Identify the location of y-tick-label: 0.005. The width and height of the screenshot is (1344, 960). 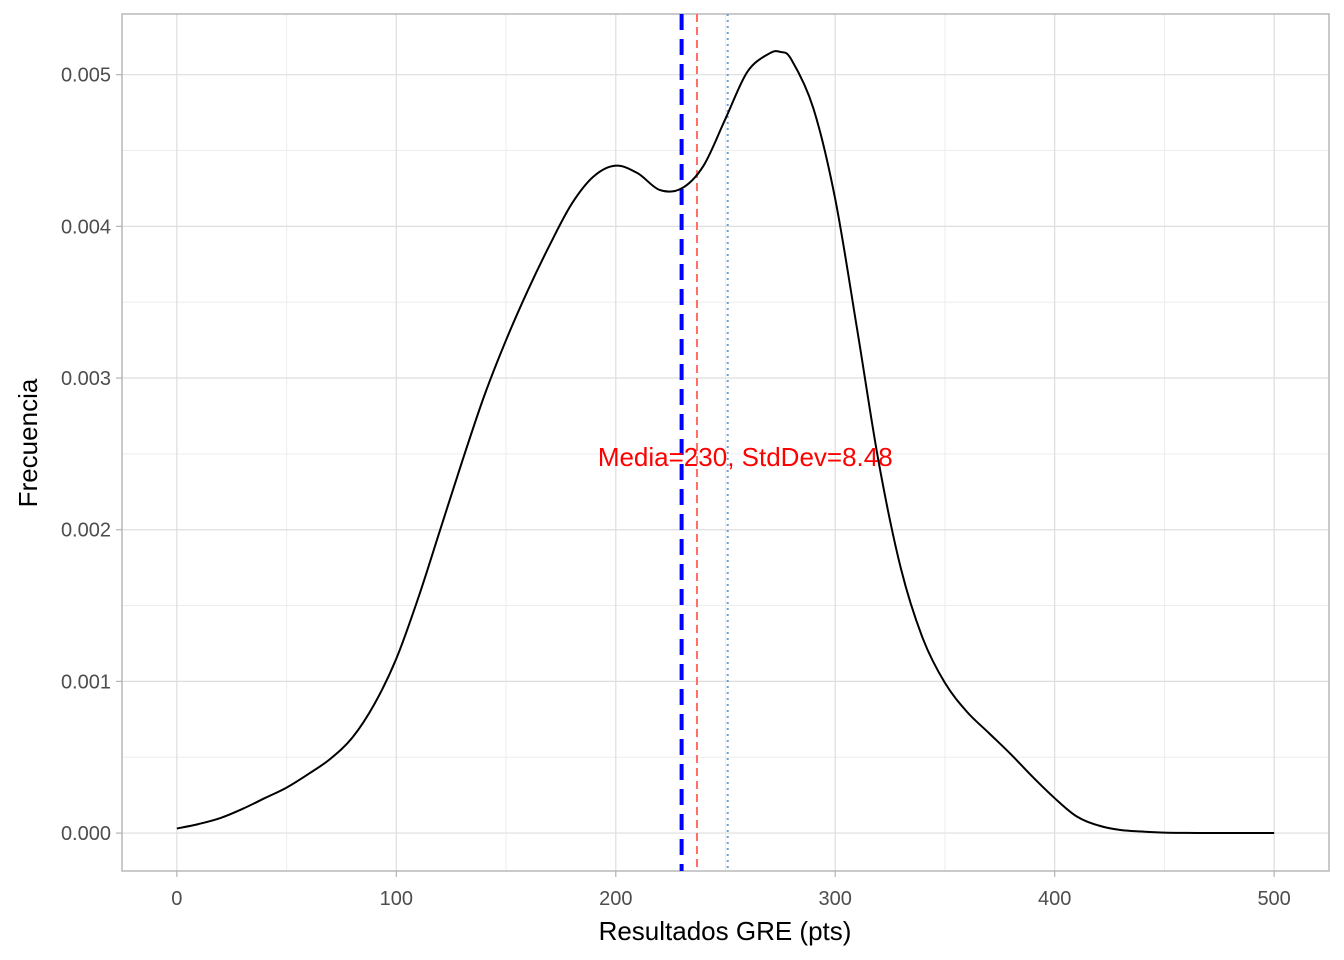
(86, 76).